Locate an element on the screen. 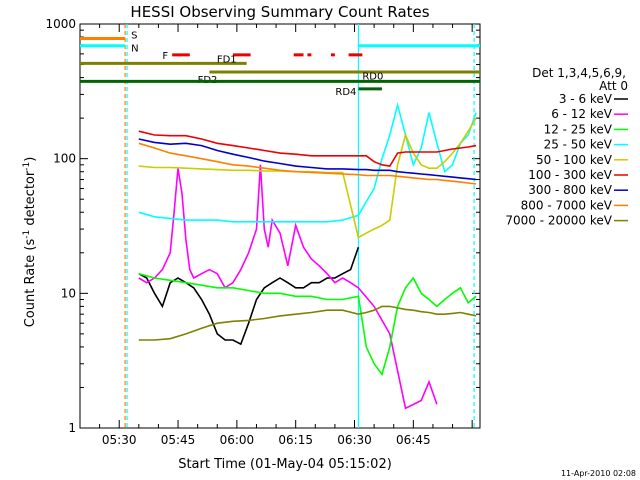  chart-title: HESSI Observing Summary Count Rates is located at coordinates (279, 12).